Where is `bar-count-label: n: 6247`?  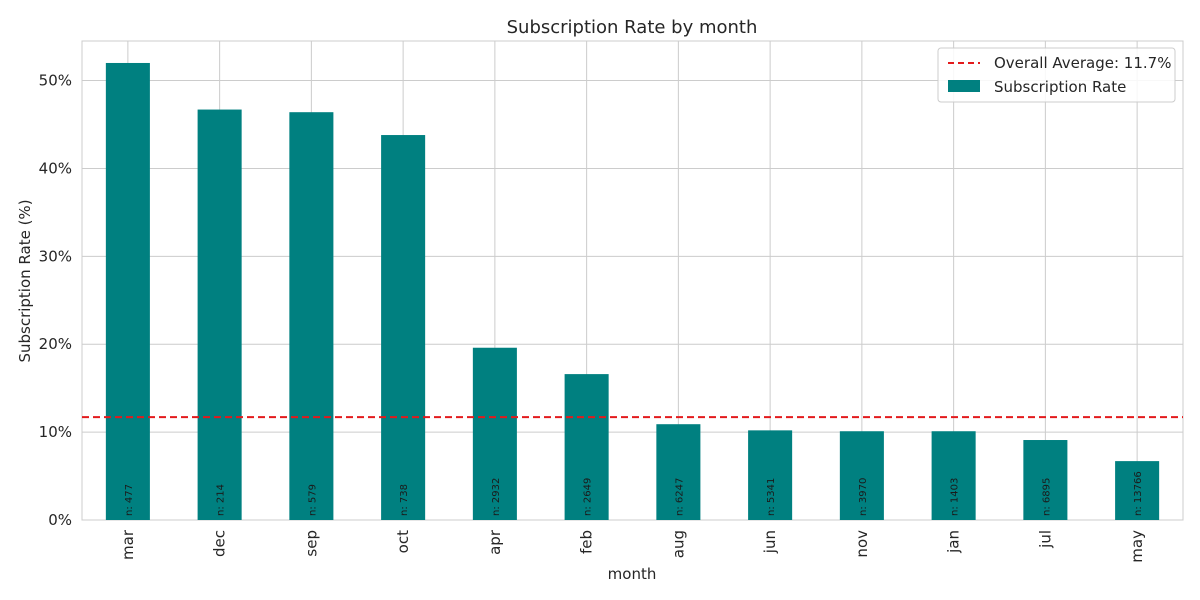
bar-count-label: n: 6247 is located at coordinates (679, 497).